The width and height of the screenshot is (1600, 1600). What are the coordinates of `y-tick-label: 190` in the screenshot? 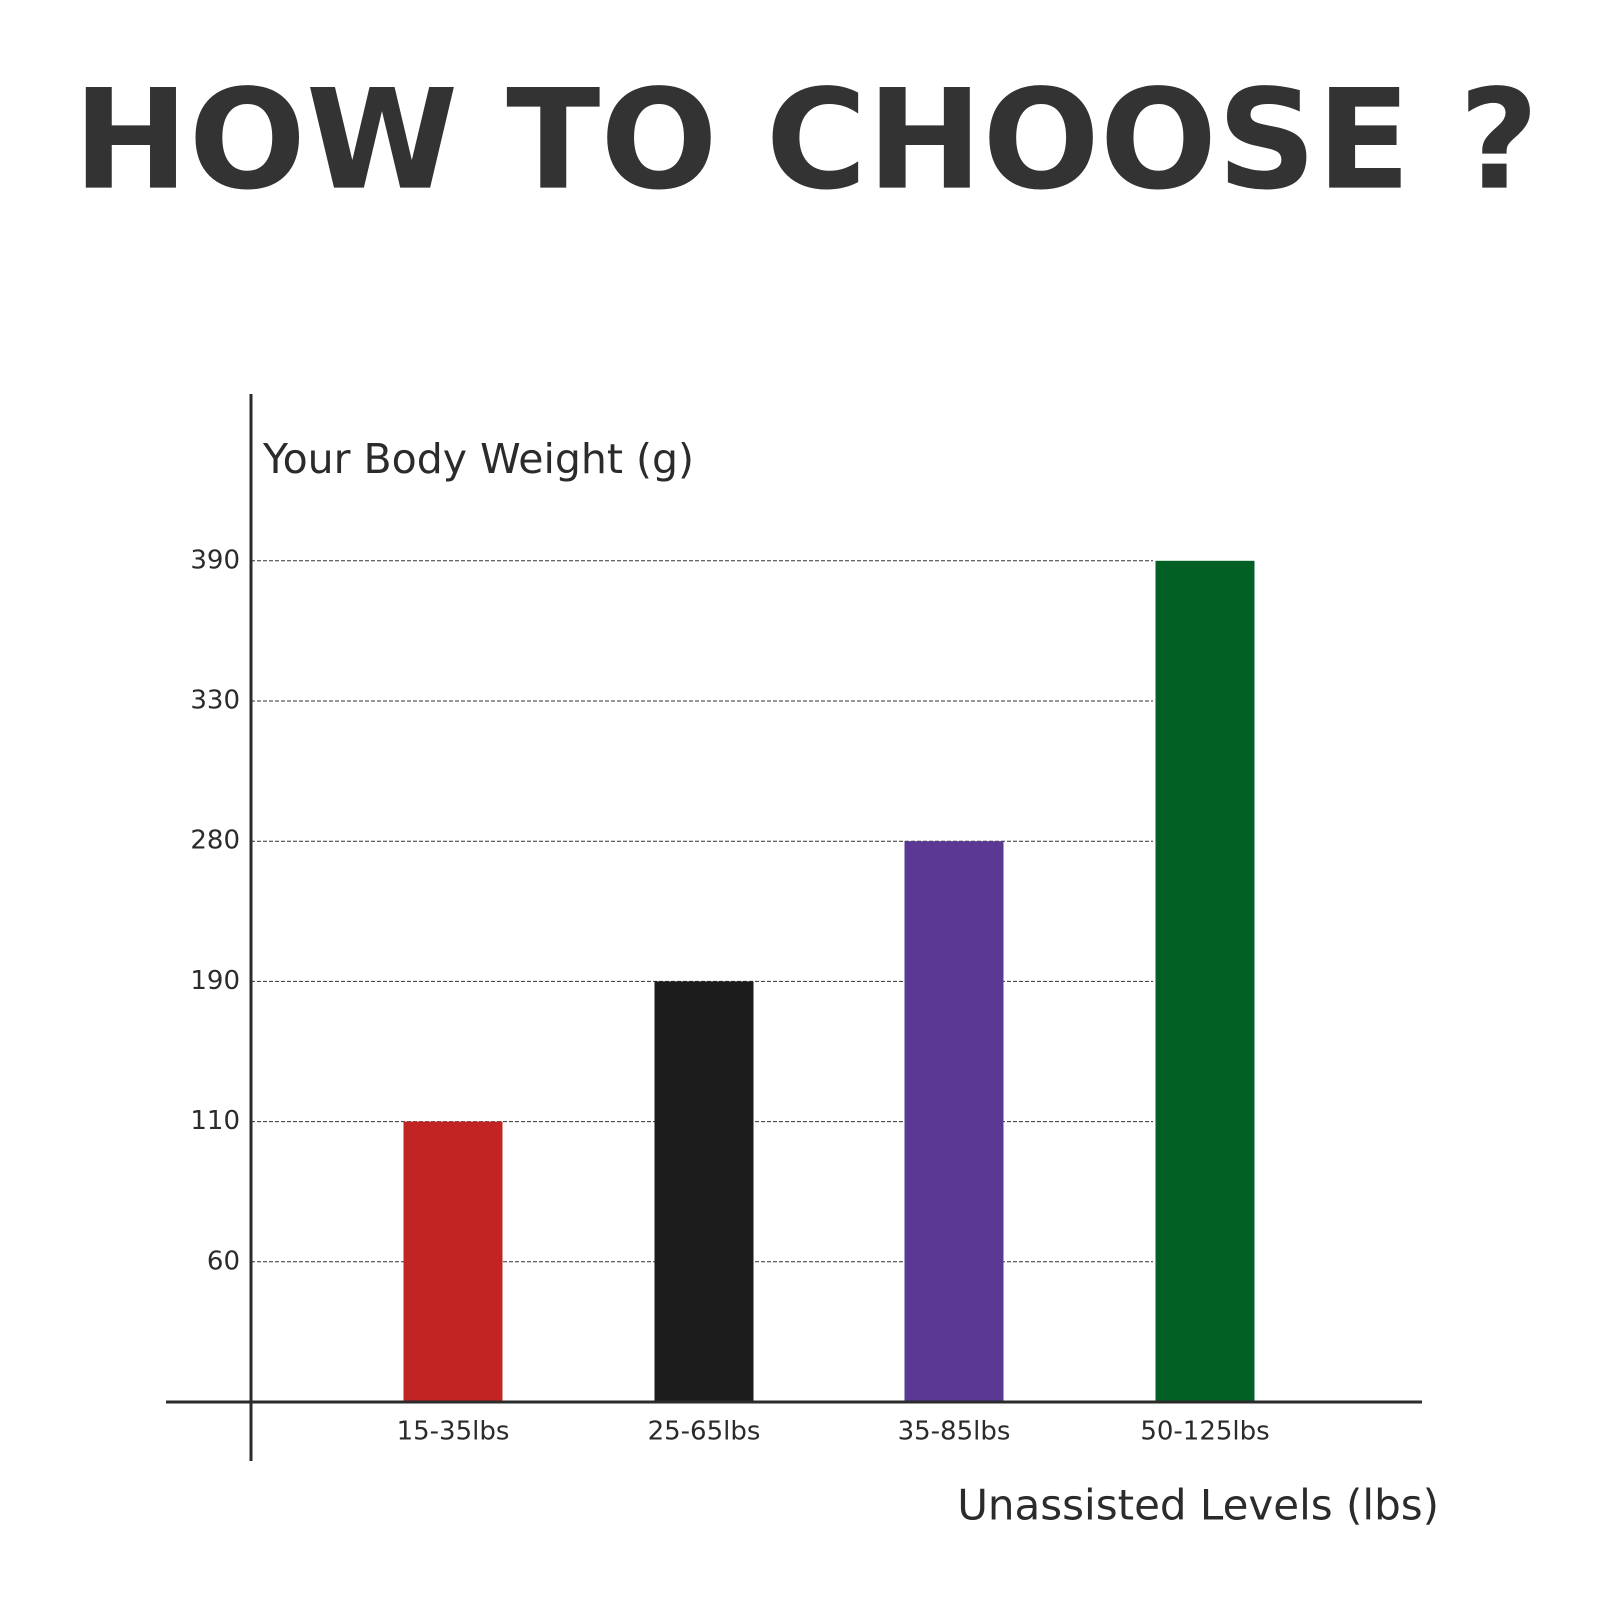 It's located at (215, 981).